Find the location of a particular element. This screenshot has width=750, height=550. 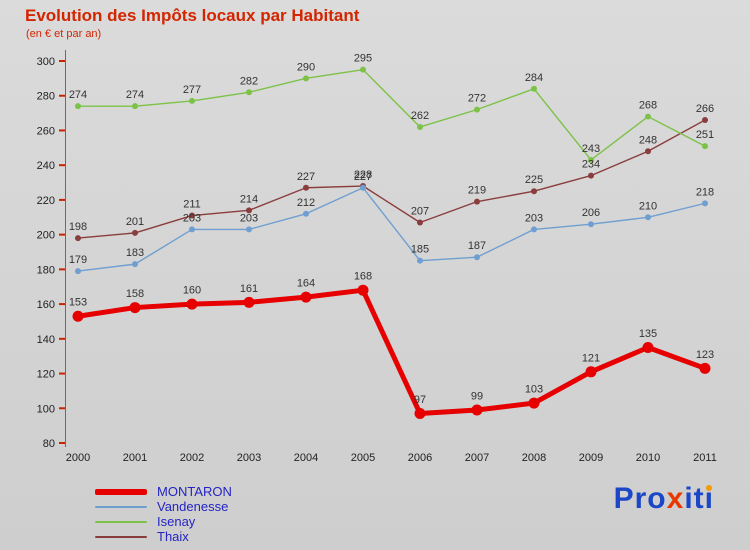

svg-text: 100 is located at coordinates (46, 409).